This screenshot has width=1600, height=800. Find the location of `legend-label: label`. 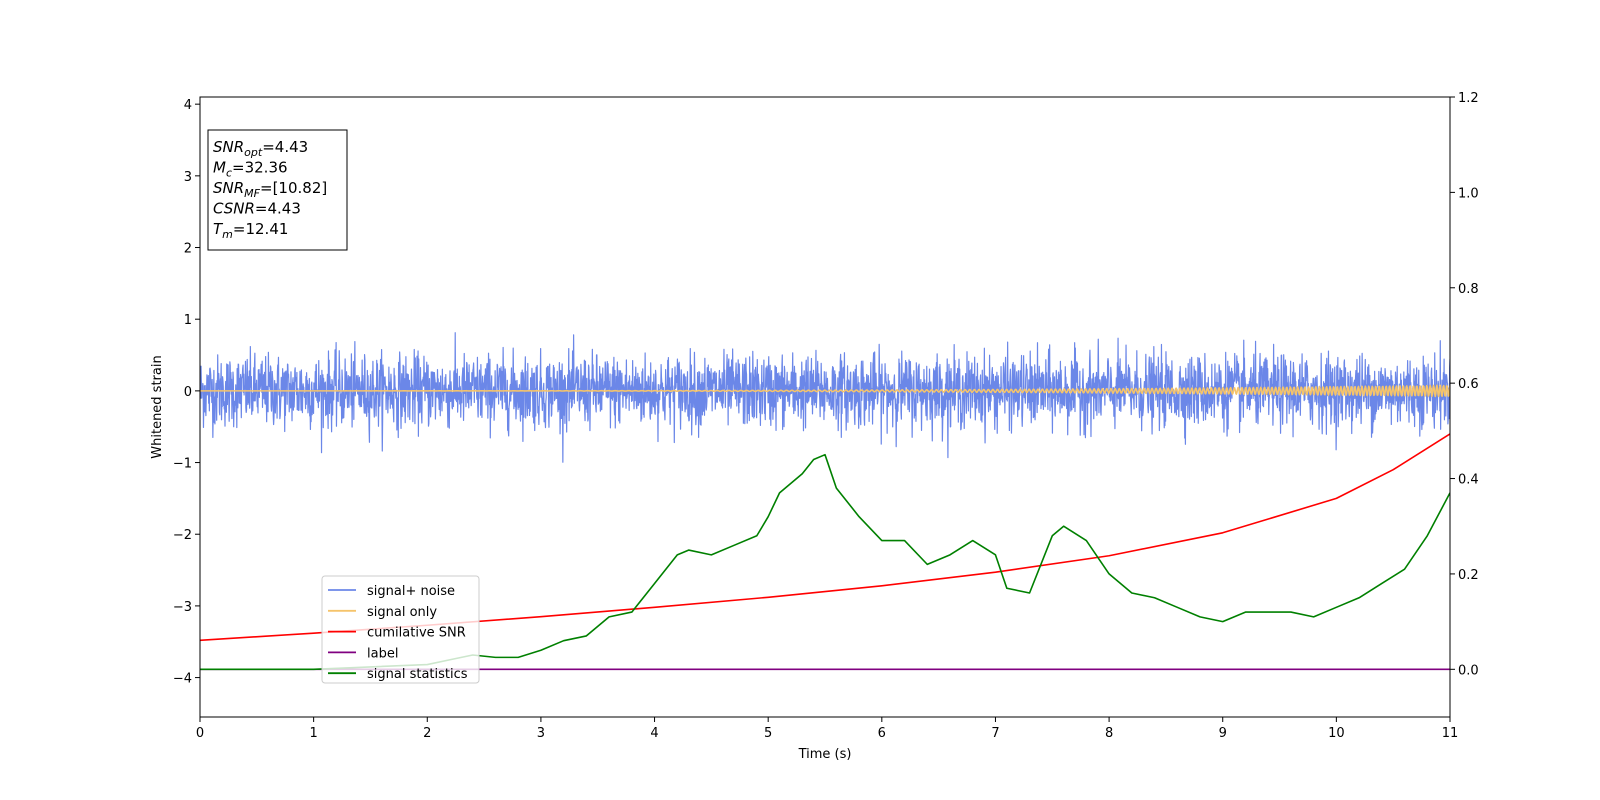

legend-label: label is located at coordinates (382, 653).